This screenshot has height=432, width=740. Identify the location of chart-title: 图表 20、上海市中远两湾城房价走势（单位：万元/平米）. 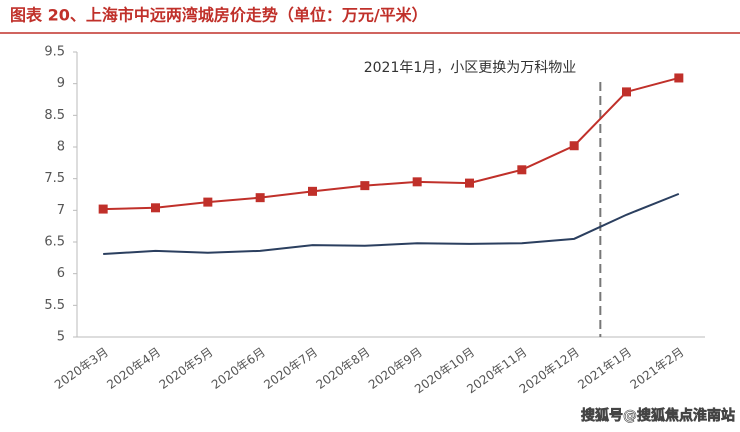
(219, 15).